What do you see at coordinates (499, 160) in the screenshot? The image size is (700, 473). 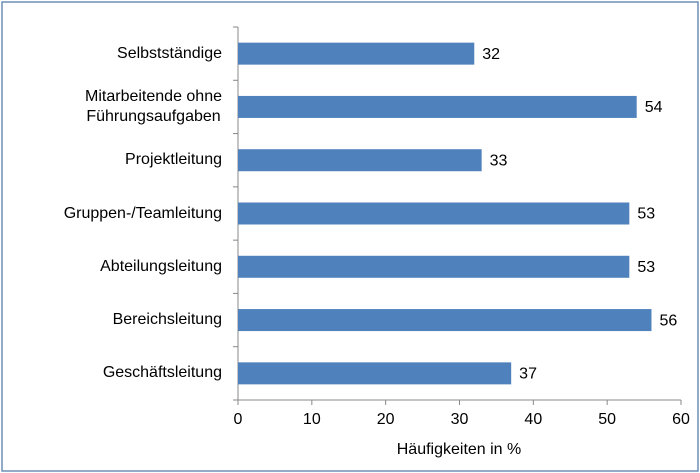 I see `value-label: 33` at bounding box center [499, 160].